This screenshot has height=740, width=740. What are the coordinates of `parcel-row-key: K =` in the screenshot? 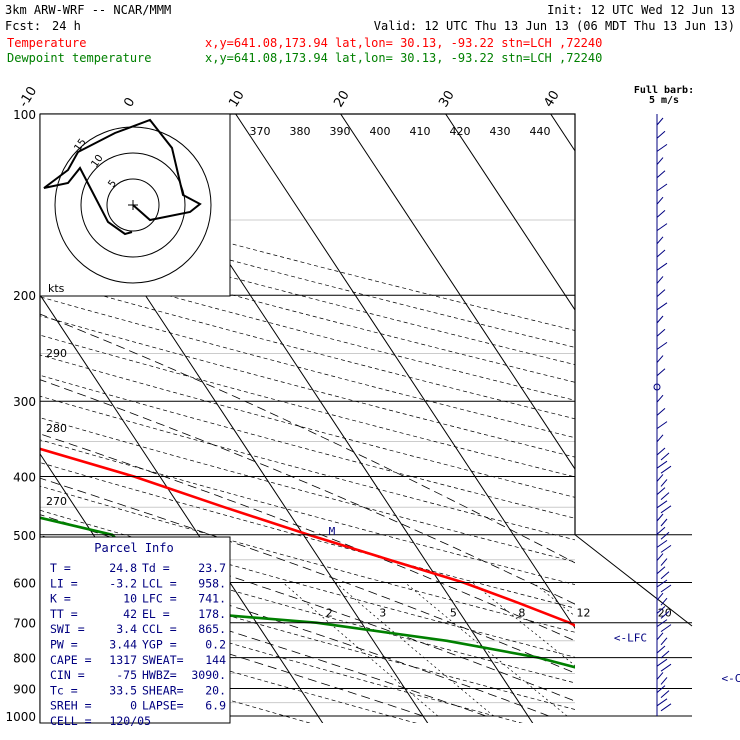 It's located at (60, 599).